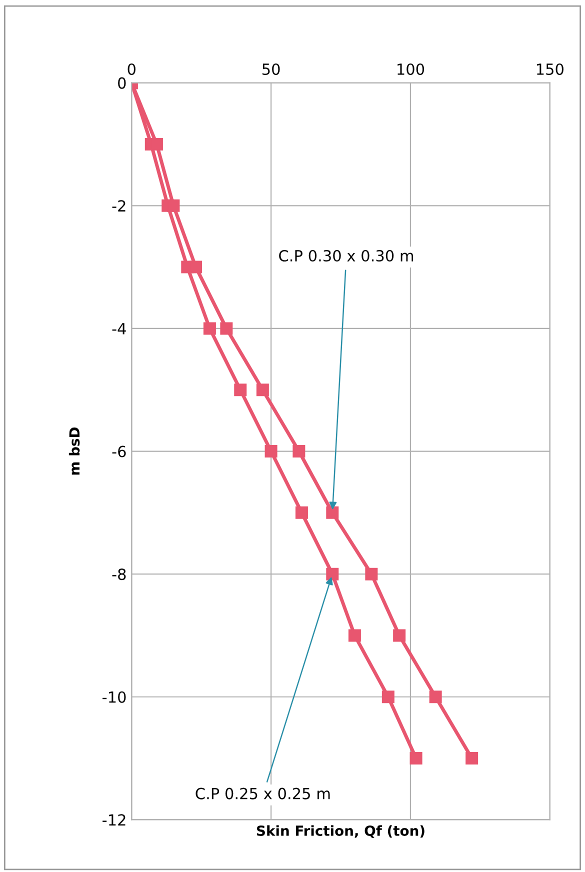  I want to click on y-tick-label: -6, so click(119, 452).